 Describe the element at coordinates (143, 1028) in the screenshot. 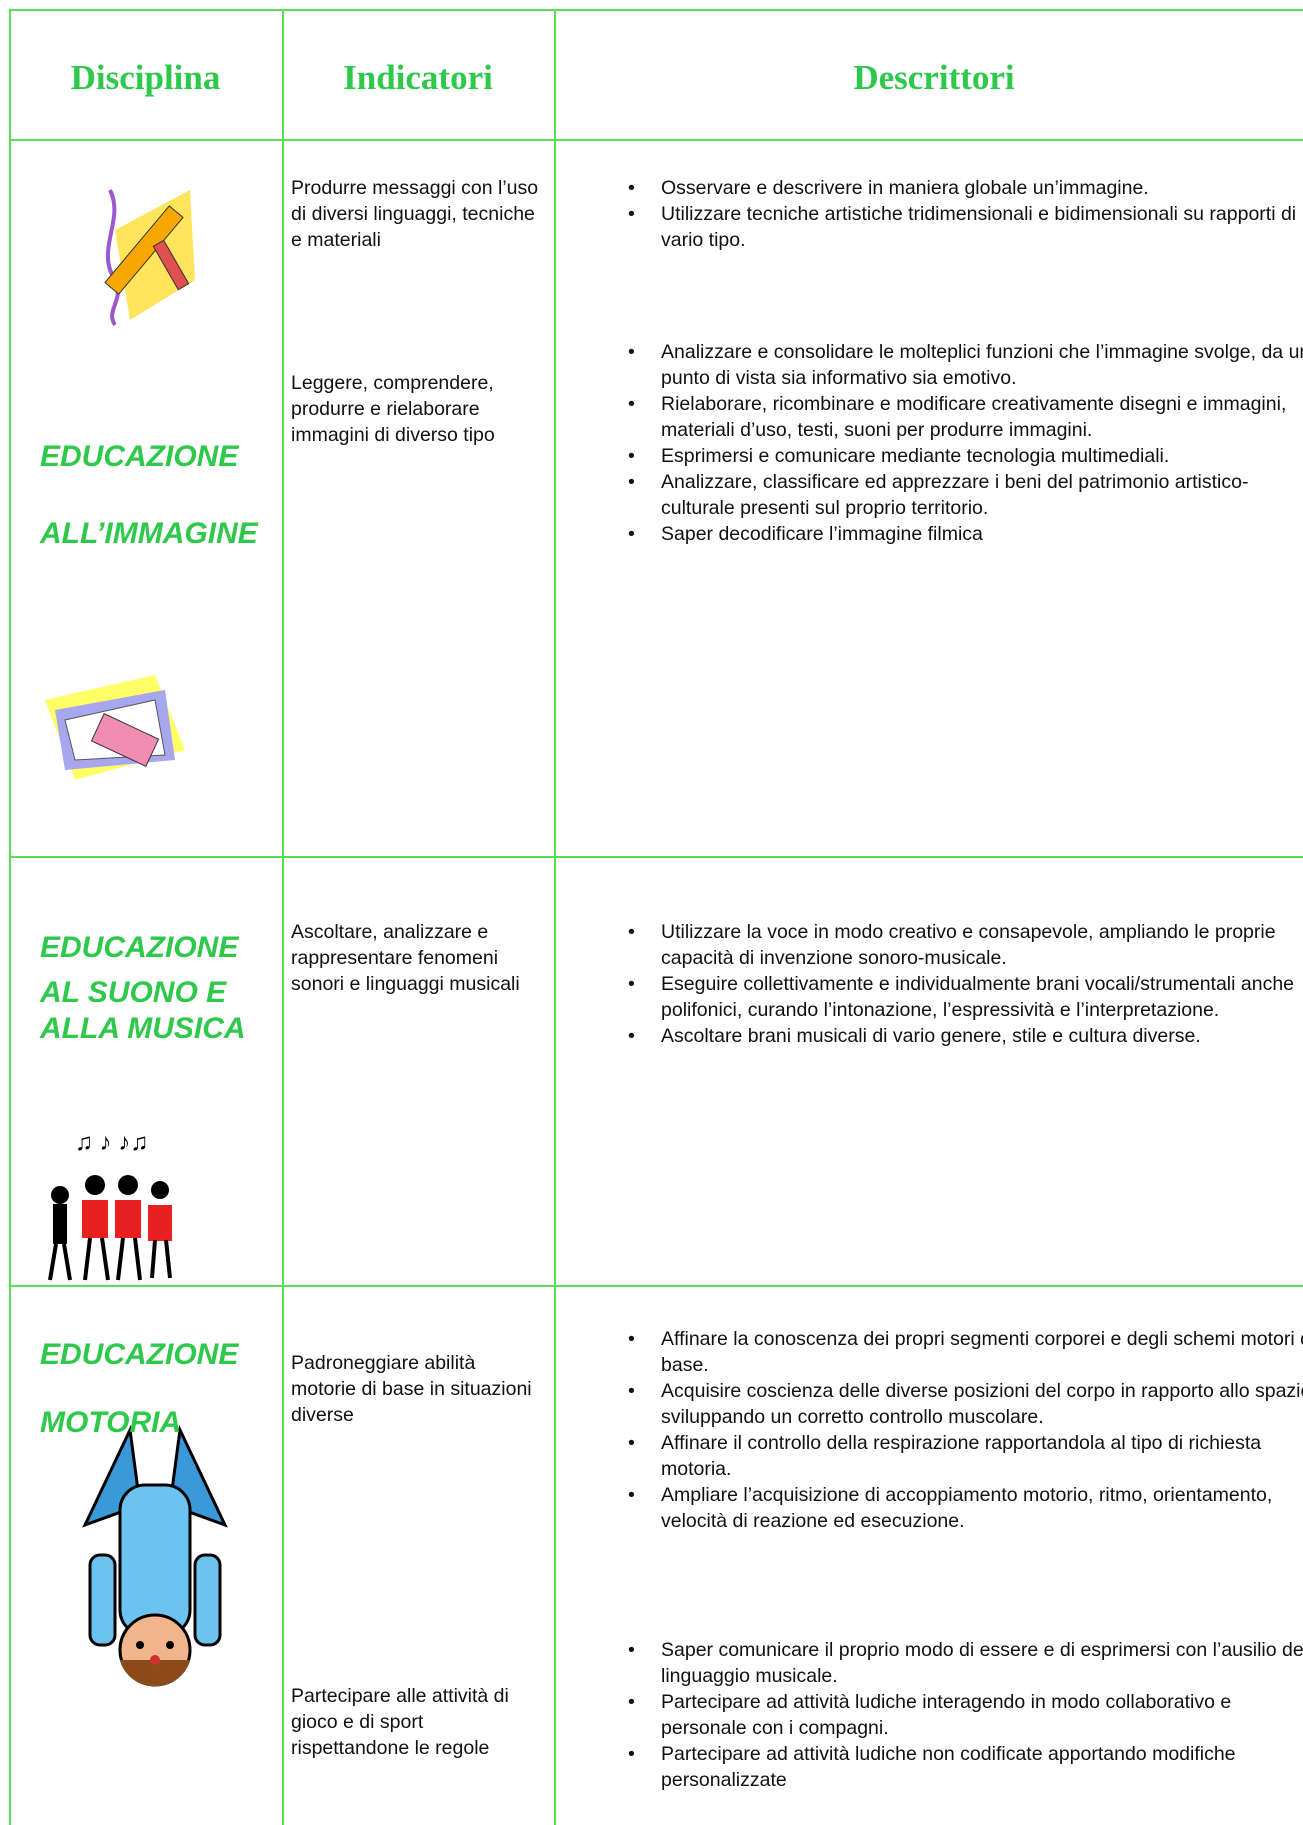

I see `discipline-label: ALLA MUSICA` at that location.